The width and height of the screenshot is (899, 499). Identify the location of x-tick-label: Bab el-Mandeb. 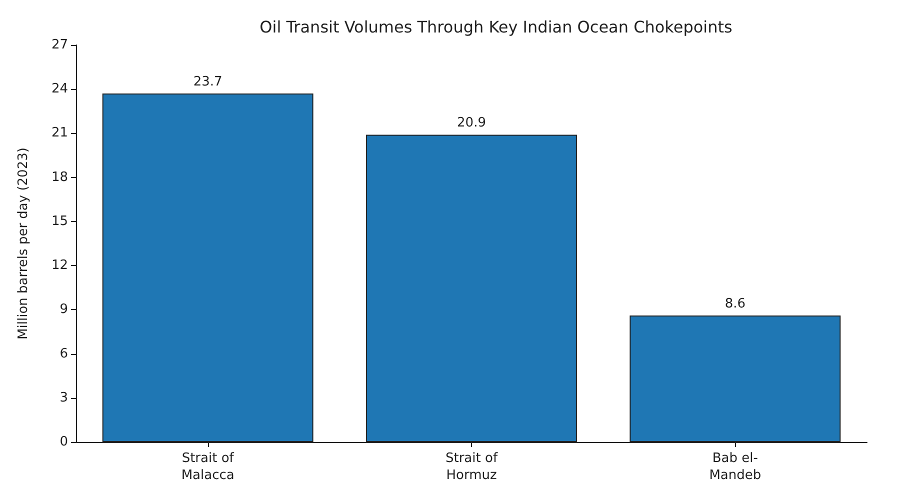
(735, 467).